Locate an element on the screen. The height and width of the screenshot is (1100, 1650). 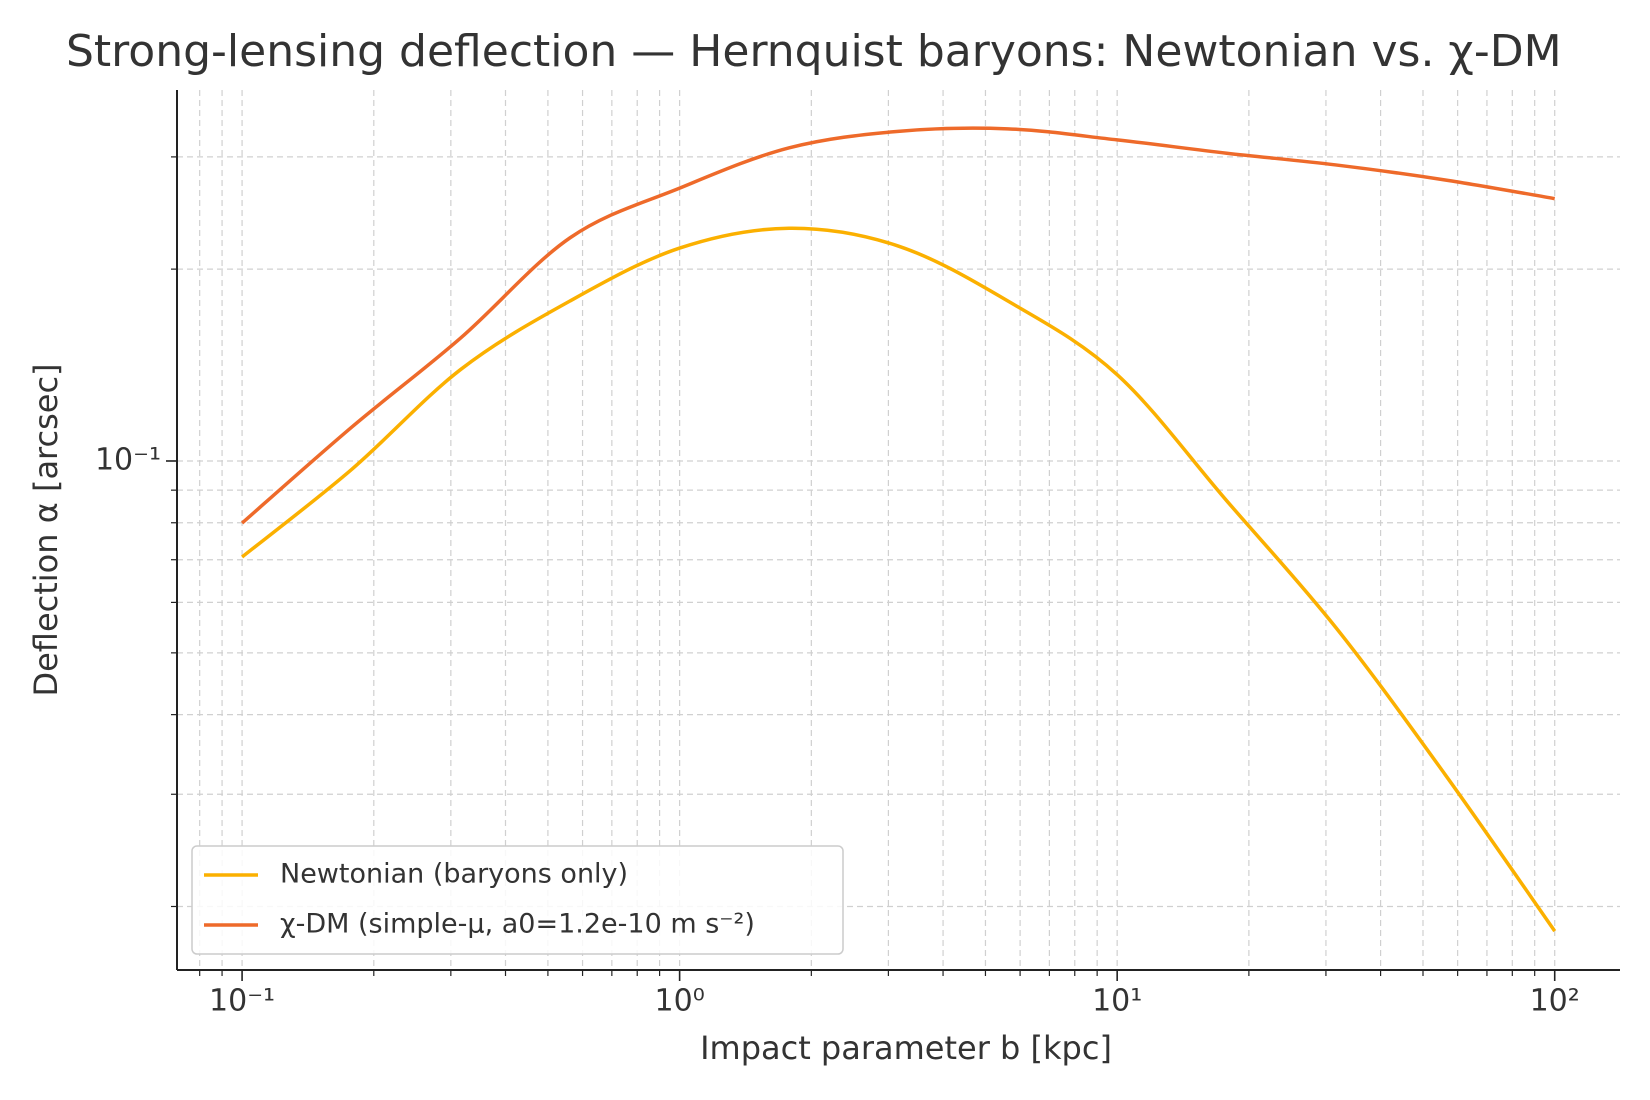
legend-box is located at coordinates (517, 900).